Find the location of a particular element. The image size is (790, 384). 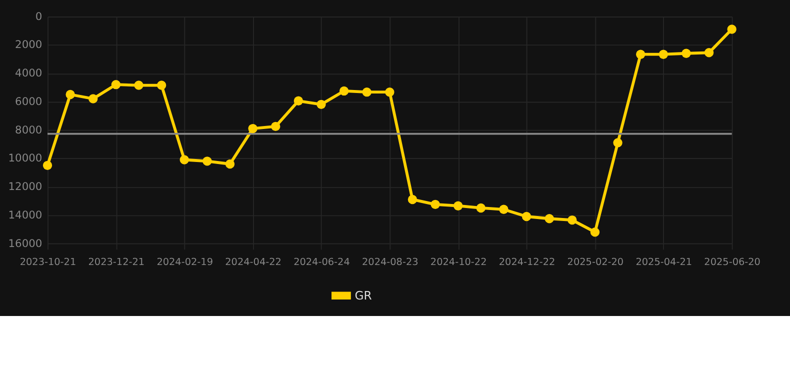

y-tick-label: 8000 is located at coordinates (28, 129).